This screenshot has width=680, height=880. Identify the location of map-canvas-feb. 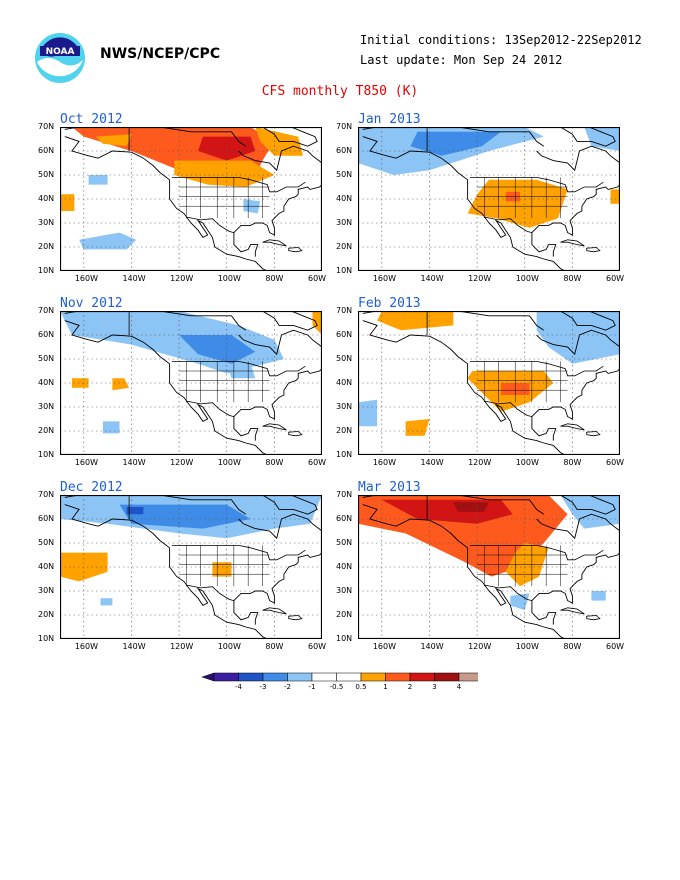
(489, 383).